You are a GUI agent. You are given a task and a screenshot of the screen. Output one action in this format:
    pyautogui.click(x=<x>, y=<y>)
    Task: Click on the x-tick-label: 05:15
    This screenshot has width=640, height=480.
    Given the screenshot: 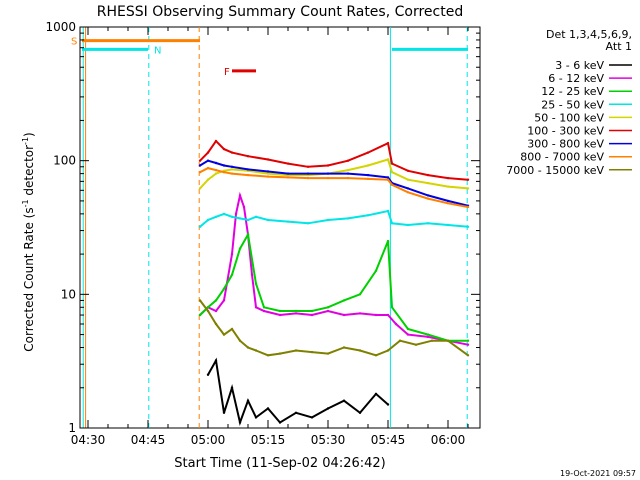 What is the action you would take?
    pyautogui.click(x=268, y=440)
    